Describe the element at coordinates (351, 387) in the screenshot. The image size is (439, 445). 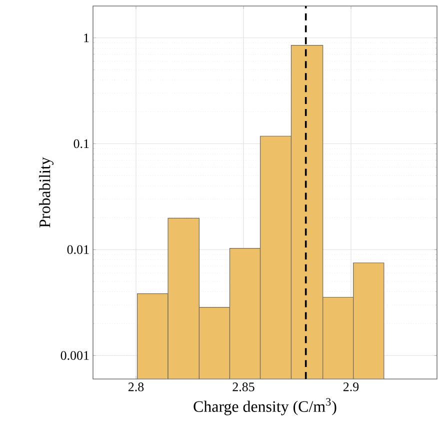
I see `x-tick-label: 2.9` at that location.